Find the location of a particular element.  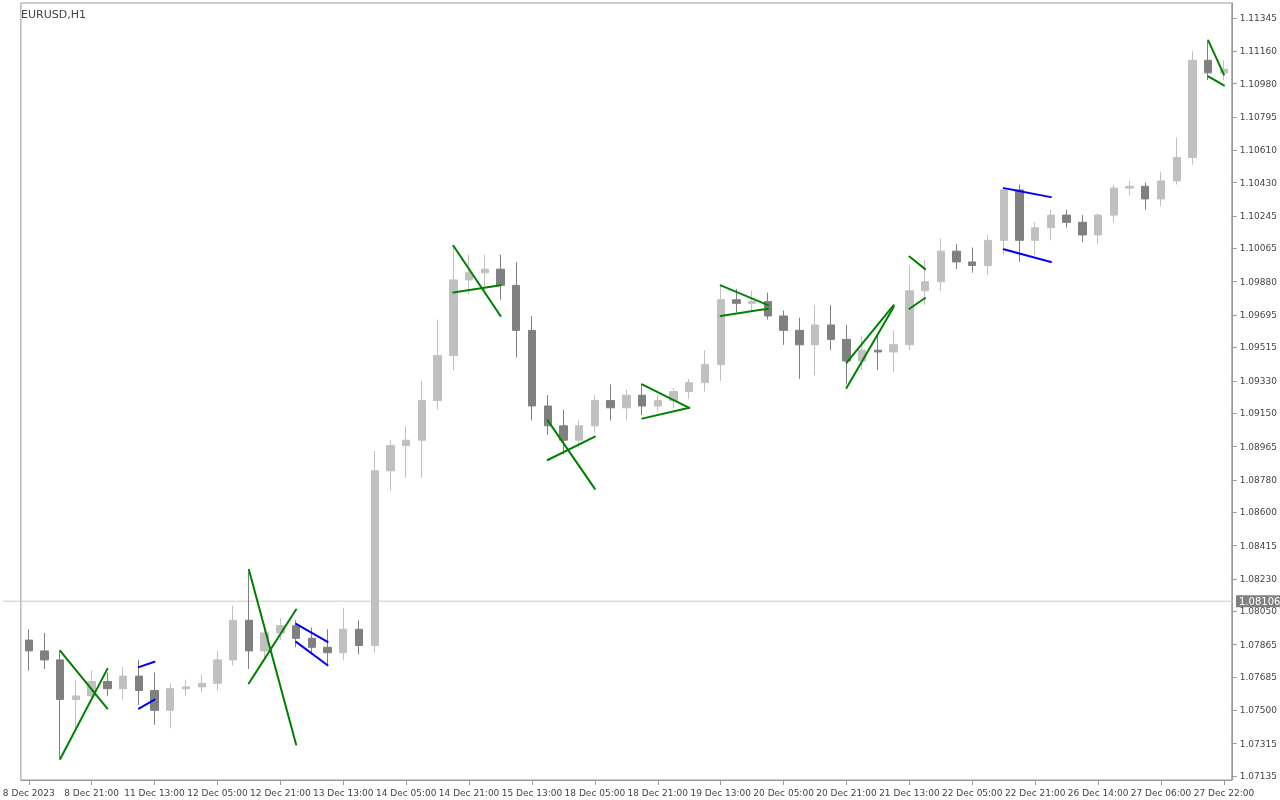

x-tick-label: 12 Dec 05:00 is located at coordinates (217, 792).